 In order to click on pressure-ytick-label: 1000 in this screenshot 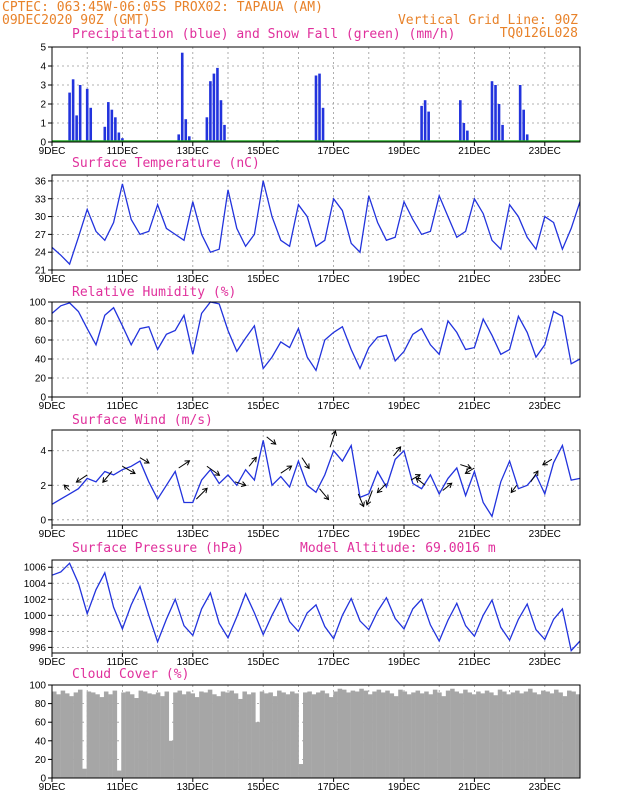, I will do `click(35, 616)`.